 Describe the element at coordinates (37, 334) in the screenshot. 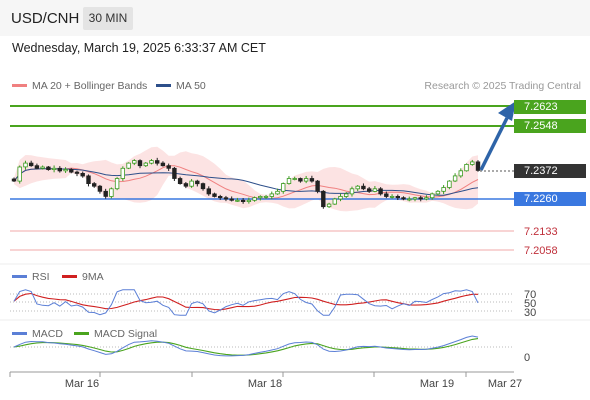

I see `legend-macd: MACD` at that location.